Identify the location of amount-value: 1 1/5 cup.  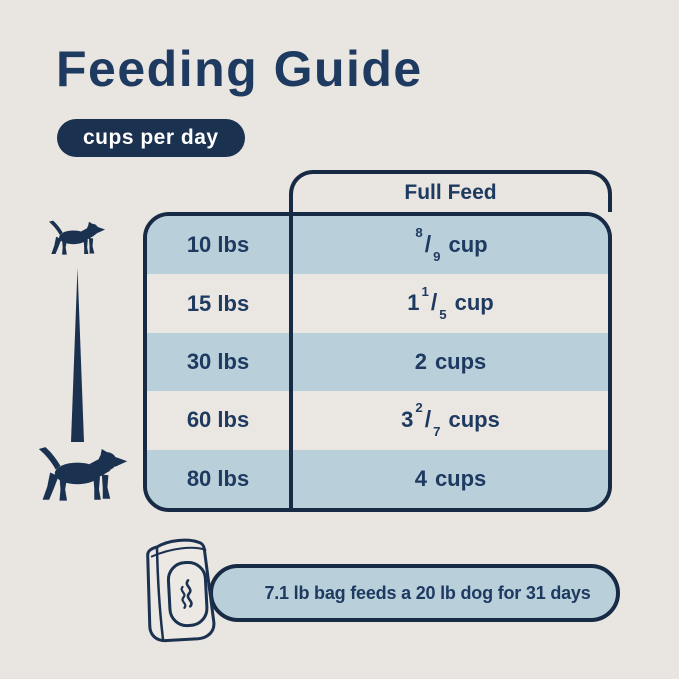
(450, 303).